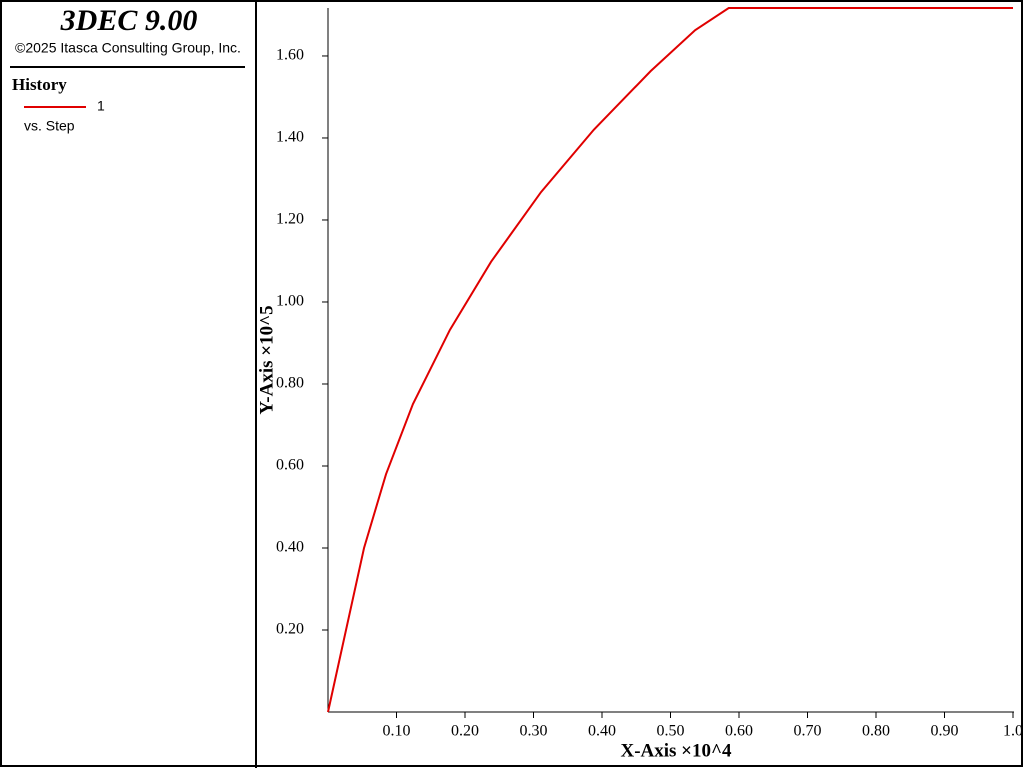  What do you see at coordinates (876, 731) in the screenshot?
I see `x-tick-label: 0.80` at bounding box center [876, 731].